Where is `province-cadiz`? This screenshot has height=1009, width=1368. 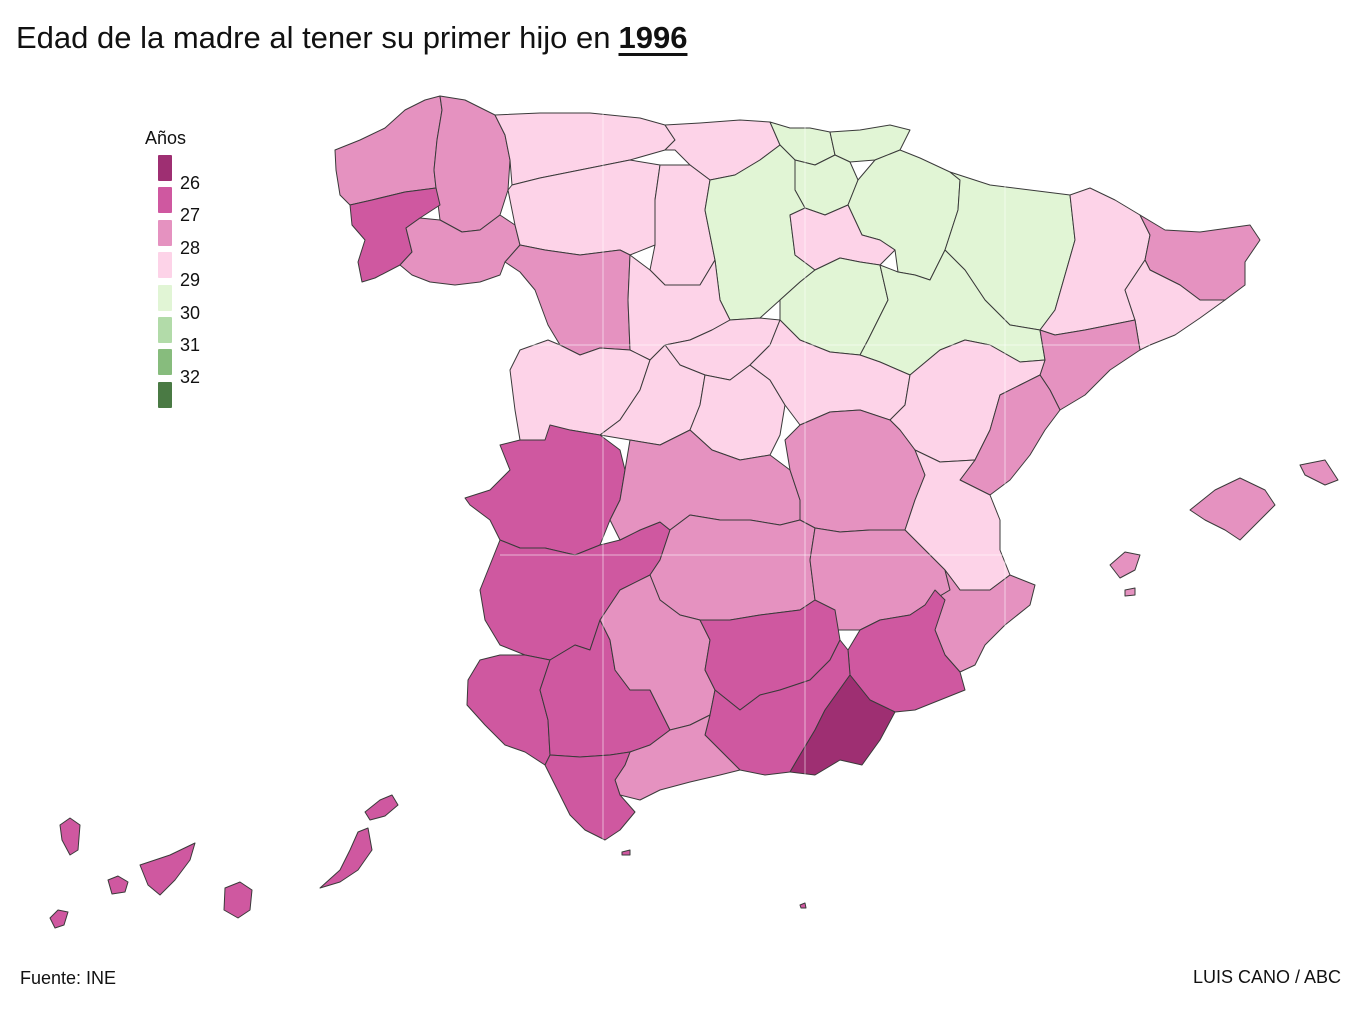 province-cadiz is located at coordinates (590, 796).